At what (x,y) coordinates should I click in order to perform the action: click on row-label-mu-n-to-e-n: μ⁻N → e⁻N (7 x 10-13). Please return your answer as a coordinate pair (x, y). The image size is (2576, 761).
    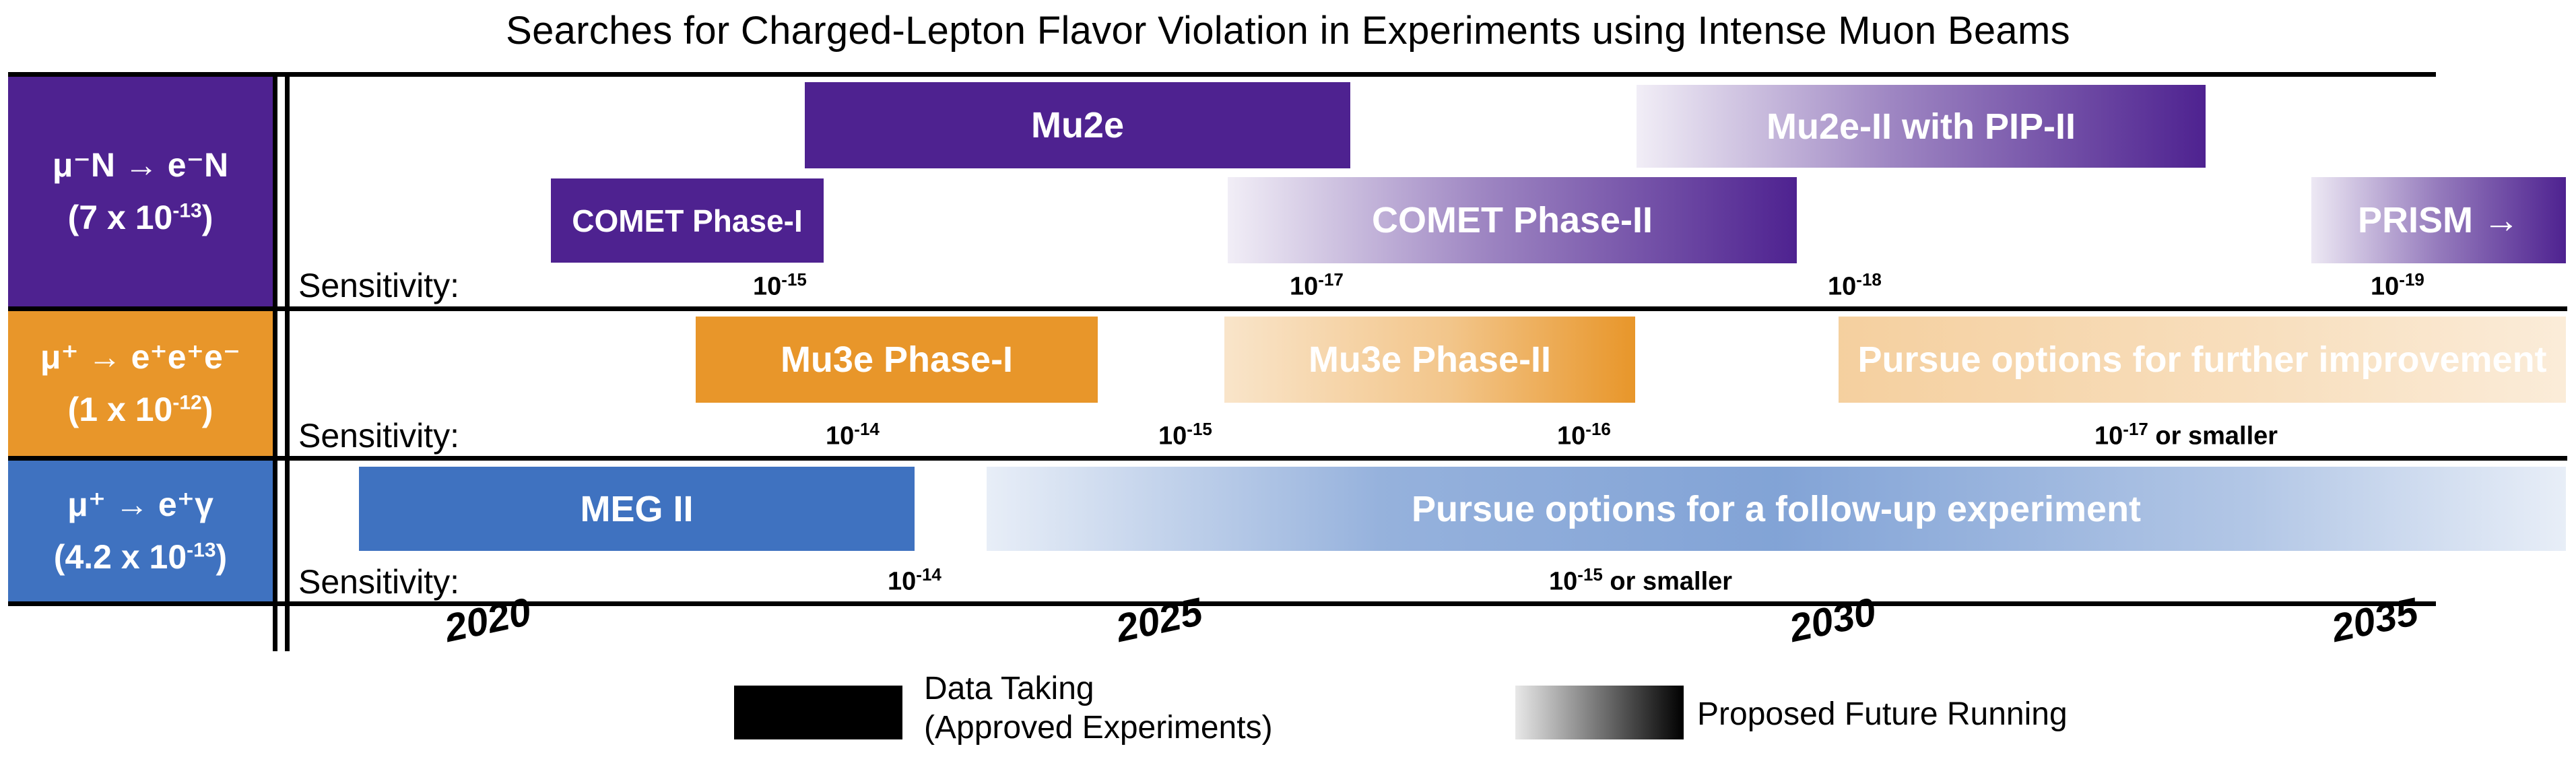
    Looking at the image, I should click on (140, 192).